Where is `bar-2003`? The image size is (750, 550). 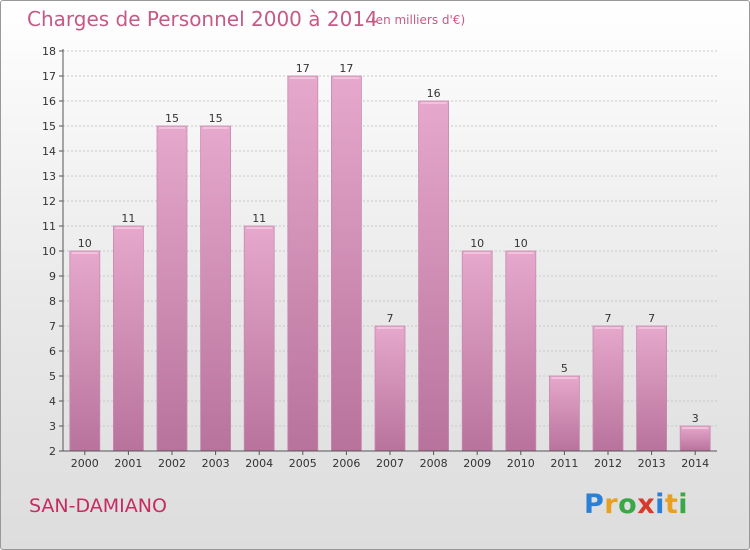
bar-2003 is located at coordinates (216, 288).